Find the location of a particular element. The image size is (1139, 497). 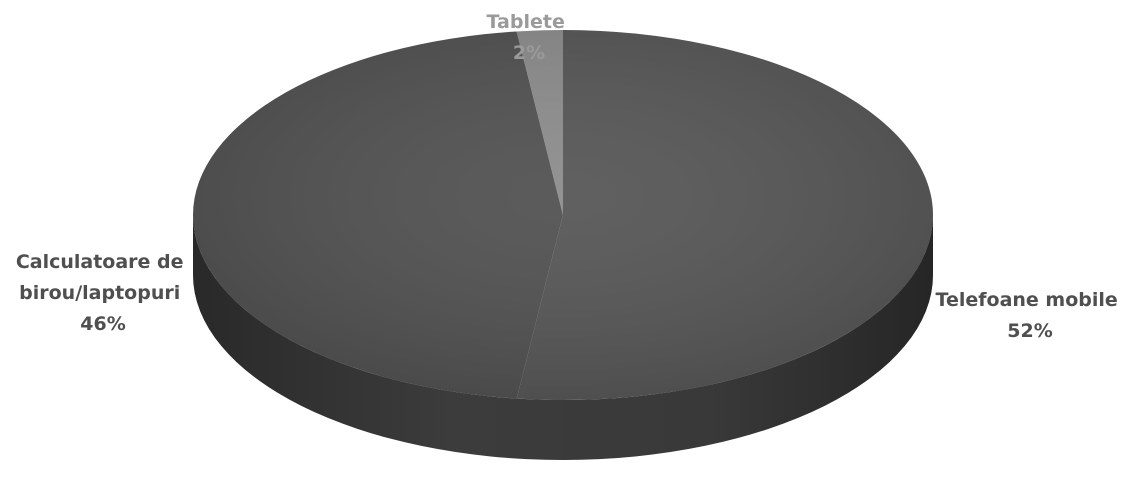

label-tablete-value: 2% is located at coordinates (529, 53).